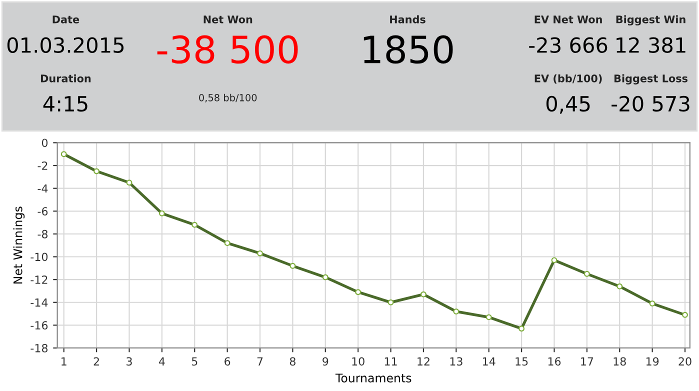  Describe the element at coordinates (65, 78) in the screenshot. I see `text: Duration` at that location.